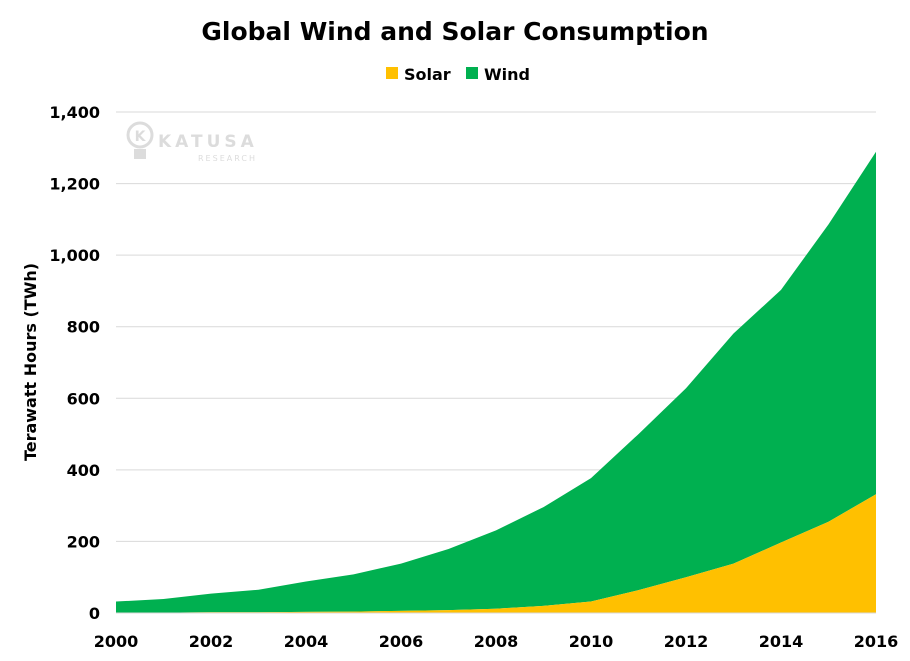  I want to click on x-axis-ticks: 2000 2002 2004 2006 2008 2010 2012 2014 2016, so click(496, 641).